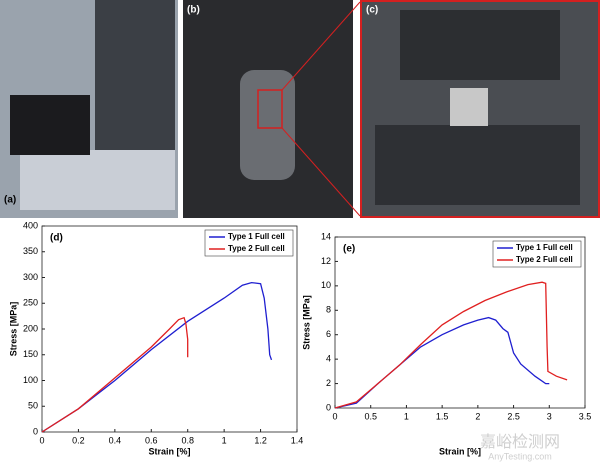 The image size is (600, 468). I want to click on x-tick-label: 2, so click(477, 416).